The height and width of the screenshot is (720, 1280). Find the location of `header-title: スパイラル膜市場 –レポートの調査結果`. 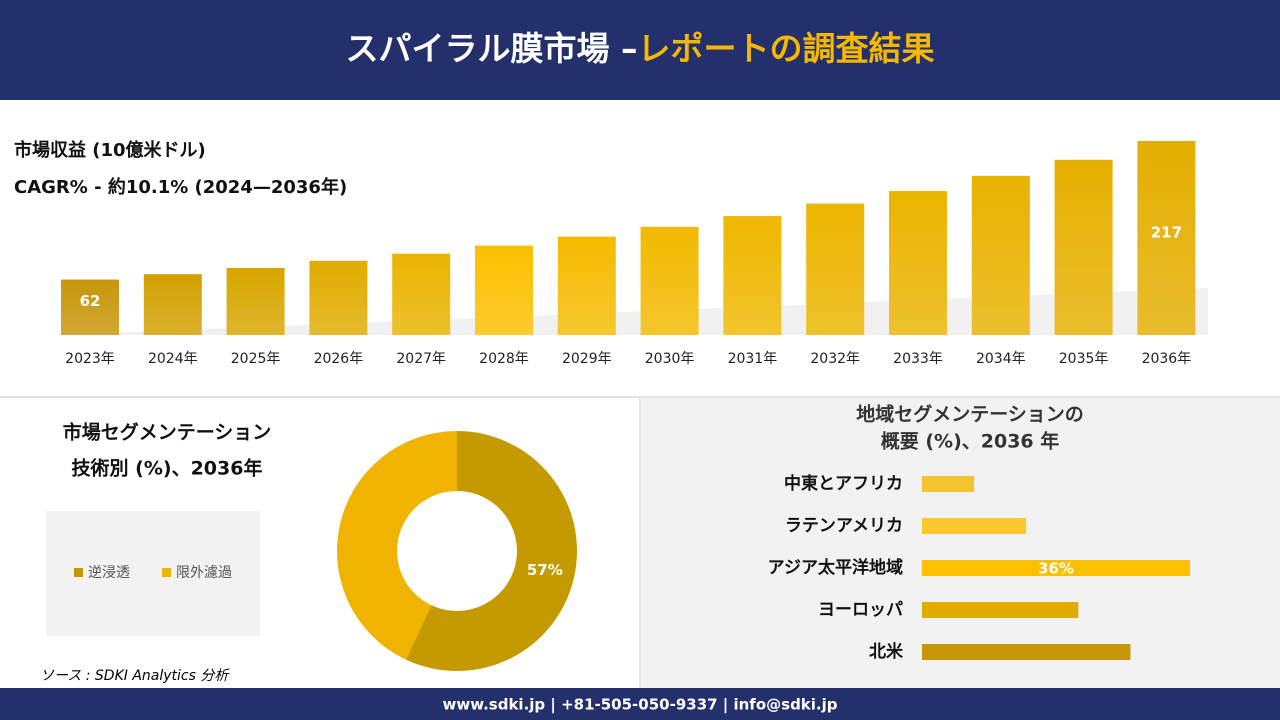

header-title: スパイラル膜市場 –レポートの調査結果 is located at coordinates (640, 48).